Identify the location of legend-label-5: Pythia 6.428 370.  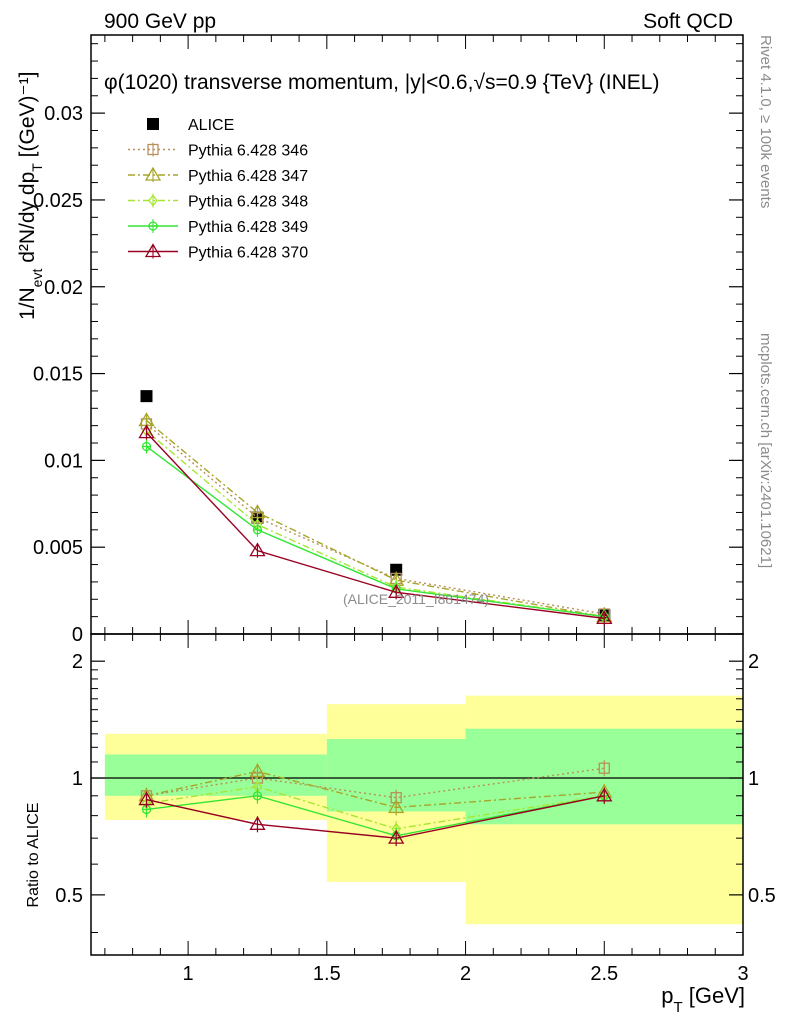
(248, 253).